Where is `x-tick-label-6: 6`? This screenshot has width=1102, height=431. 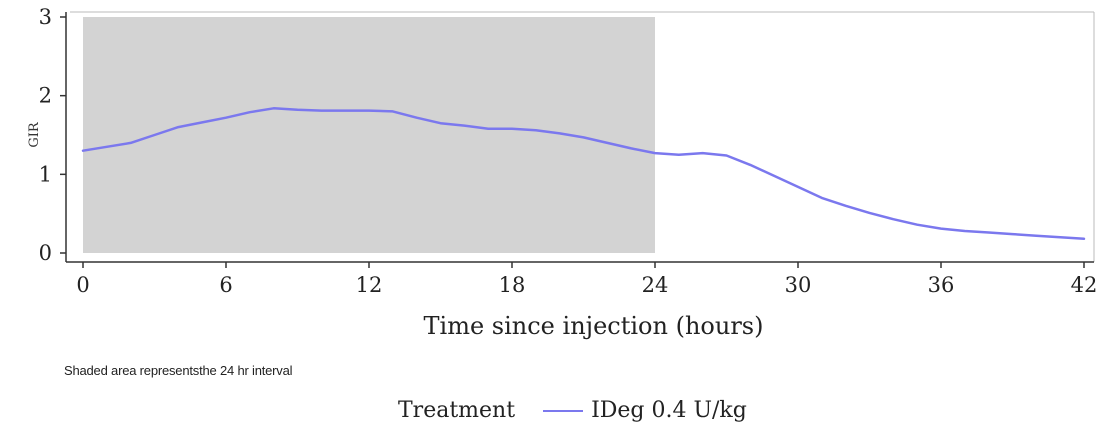
x-tick-label-6: 6 is located at coordinates (225, 285).